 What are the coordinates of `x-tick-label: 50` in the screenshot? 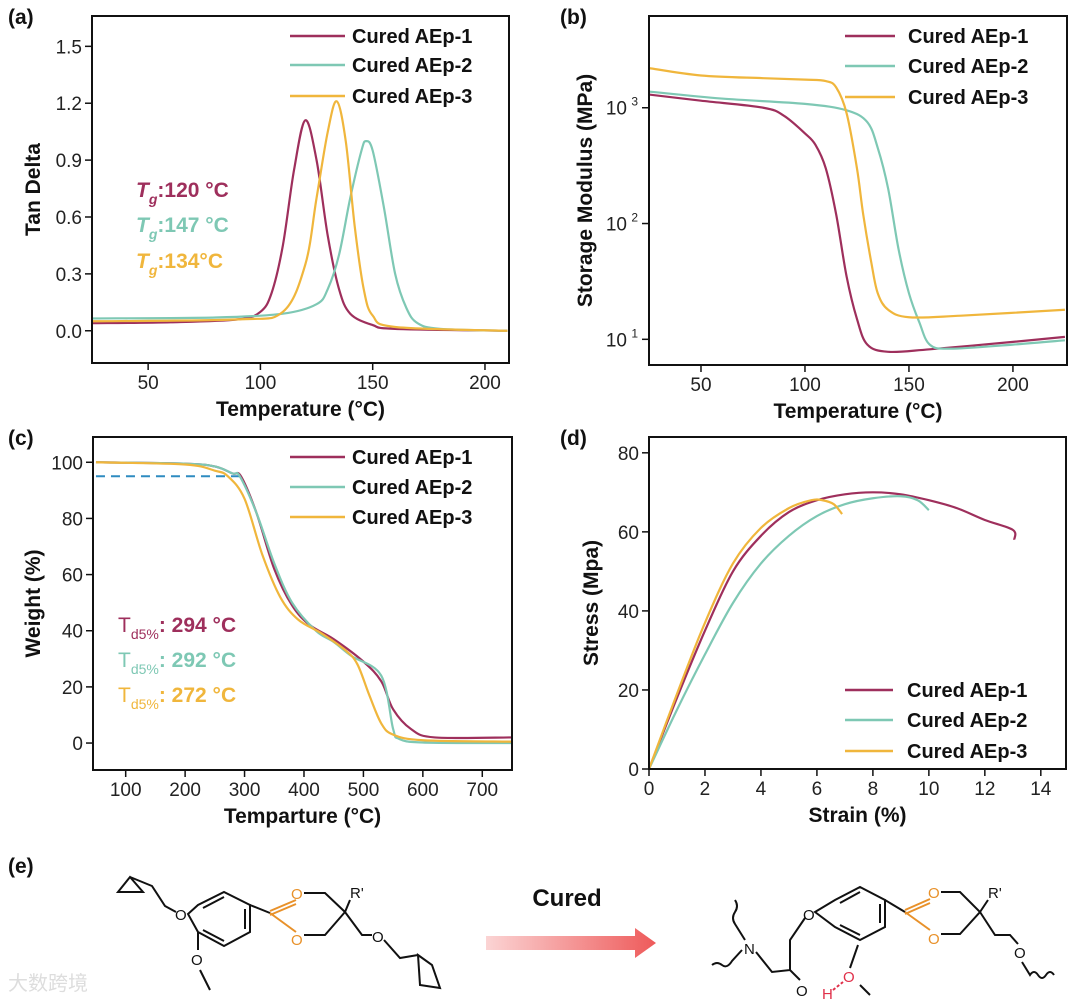 It's located at (700, 385).